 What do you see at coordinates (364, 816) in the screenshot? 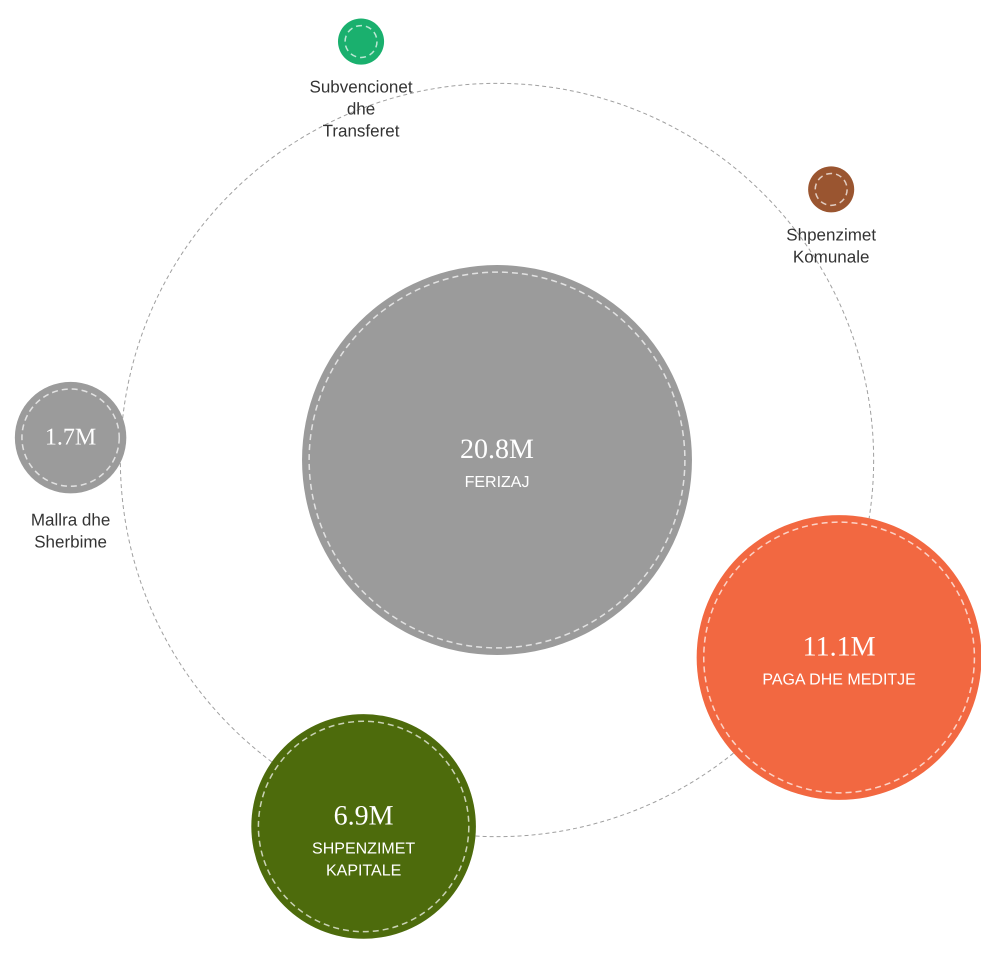
I see `data-label: 6.9M` at bounding box center [364, 816].